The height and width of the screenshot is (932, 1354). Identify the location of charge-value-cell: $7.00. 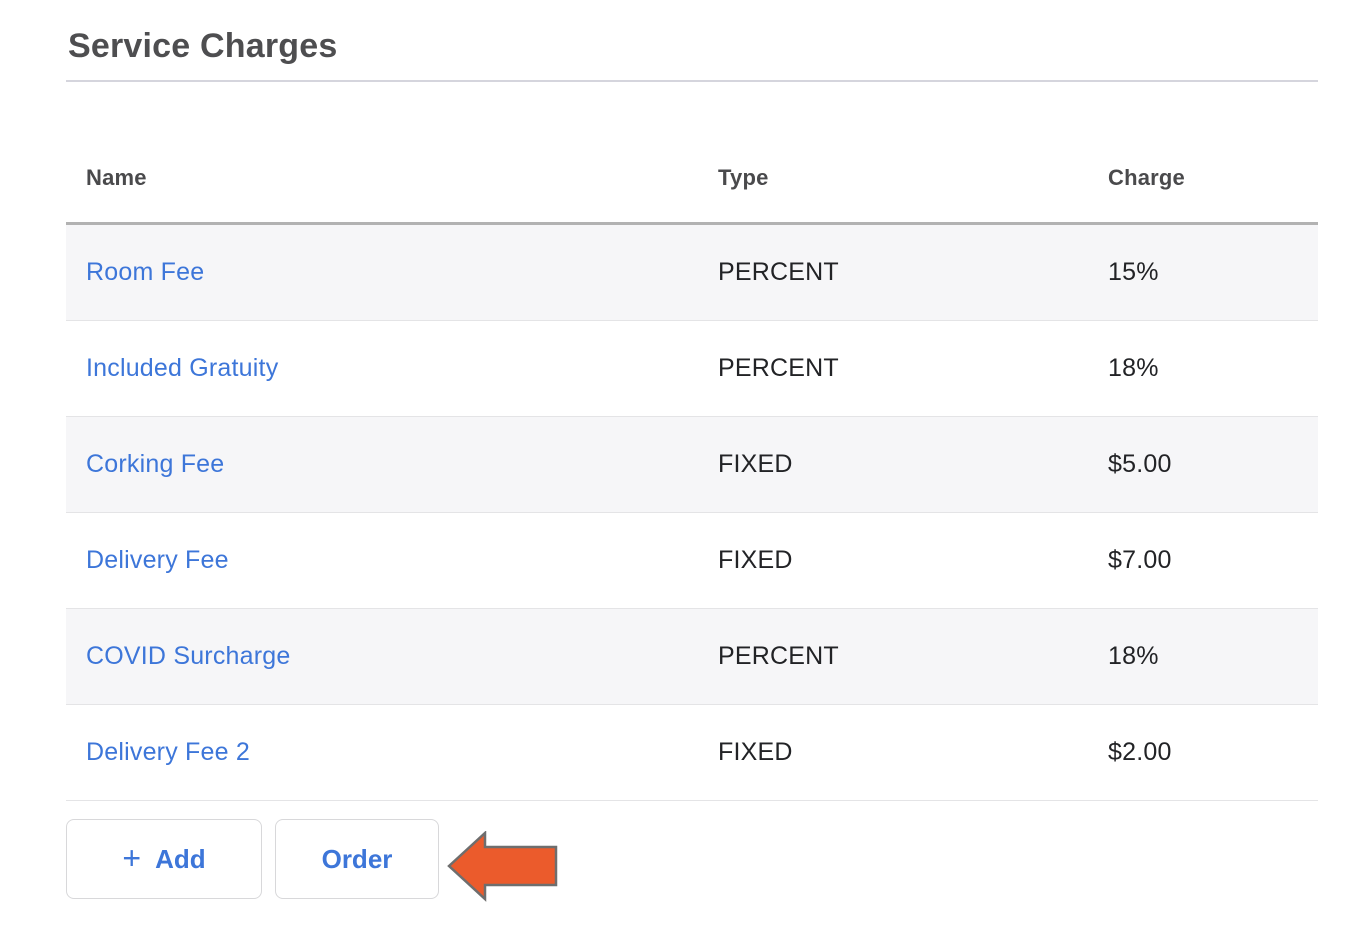
(1140, 560).